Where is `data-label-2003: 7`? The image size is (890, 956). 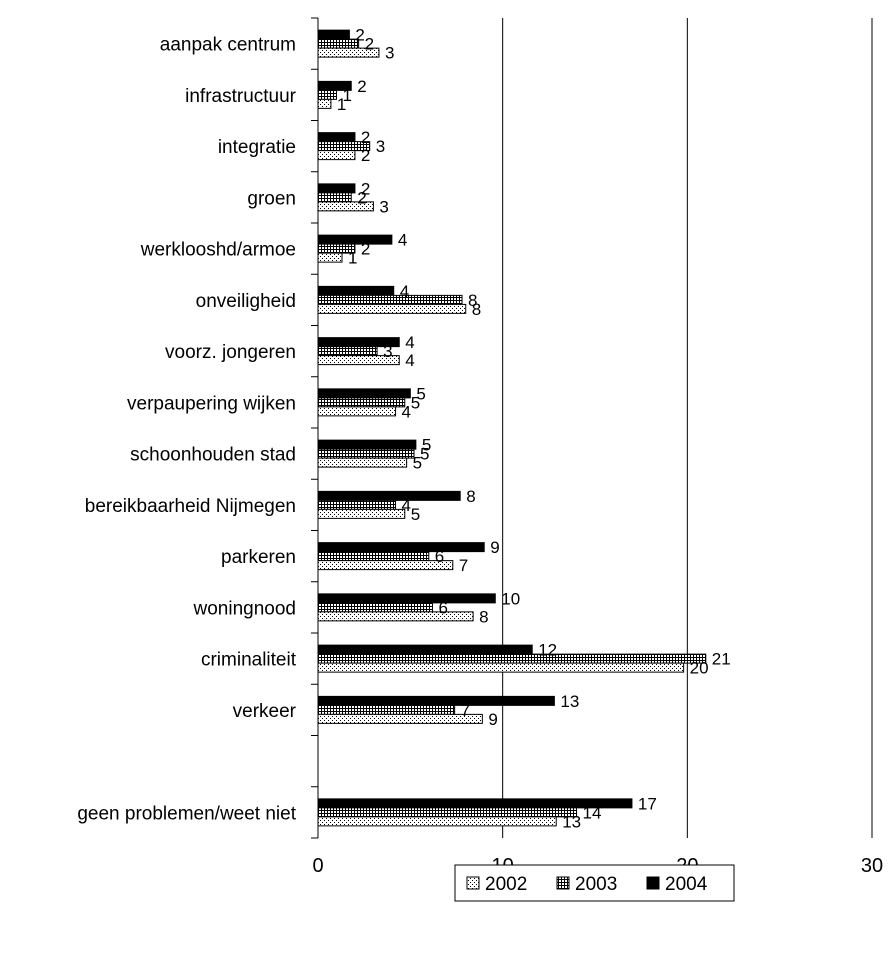
data-label-2003: 7 is located at coordinates (465, 710).